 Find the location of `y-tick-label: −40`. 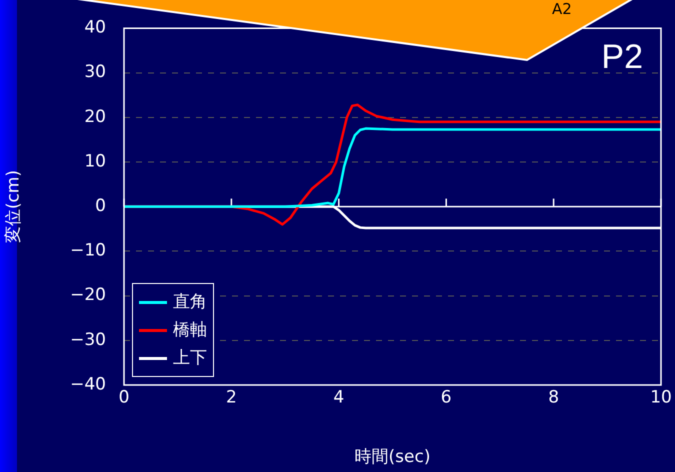

y-tick-label: −40 is located at coordinates (88, 384).